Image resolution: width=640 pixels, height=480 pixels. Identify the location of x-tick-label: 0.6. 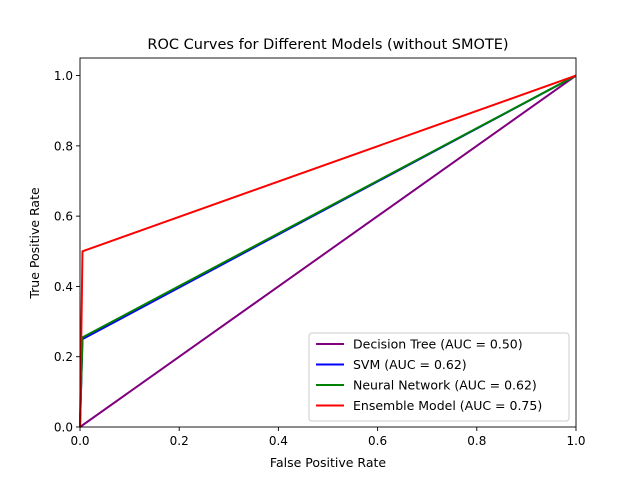
(377, 441).